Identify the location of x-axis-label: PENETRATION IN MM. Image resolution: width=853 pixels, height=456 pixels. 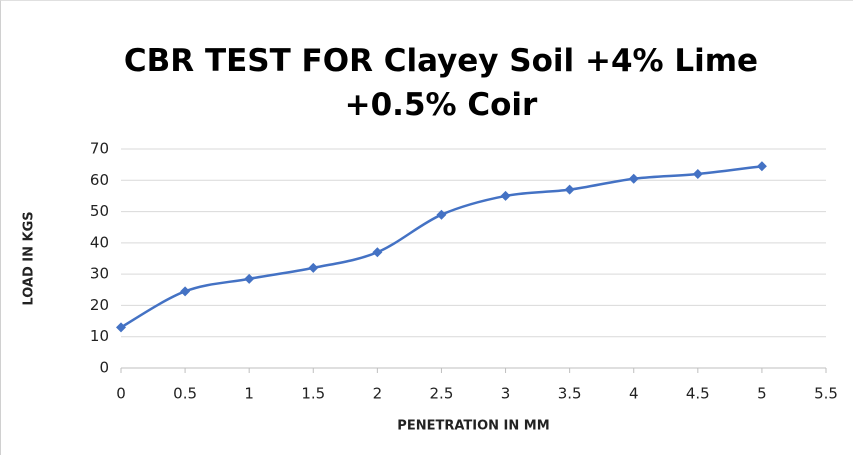
(473, 426).